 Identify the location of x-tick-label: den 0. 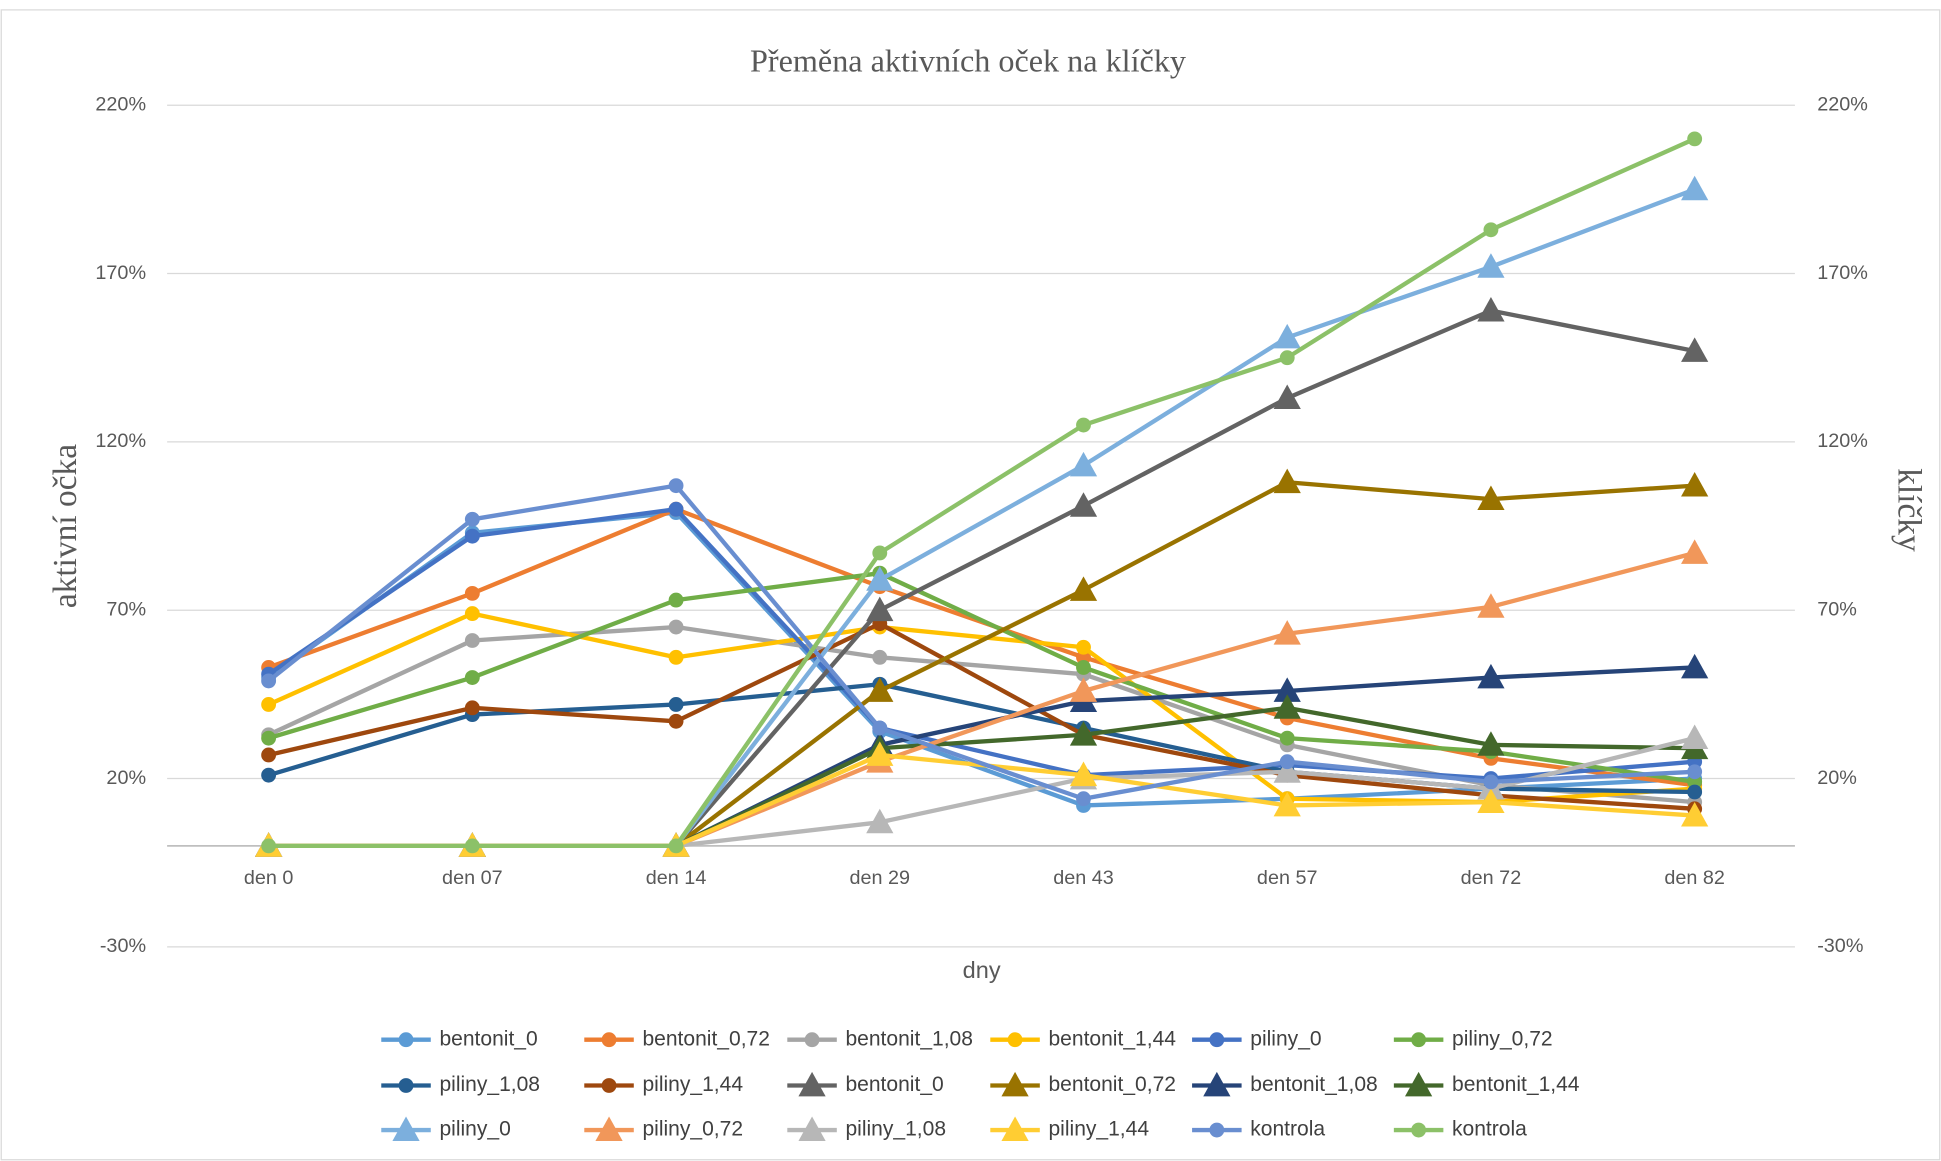
(269, 878).